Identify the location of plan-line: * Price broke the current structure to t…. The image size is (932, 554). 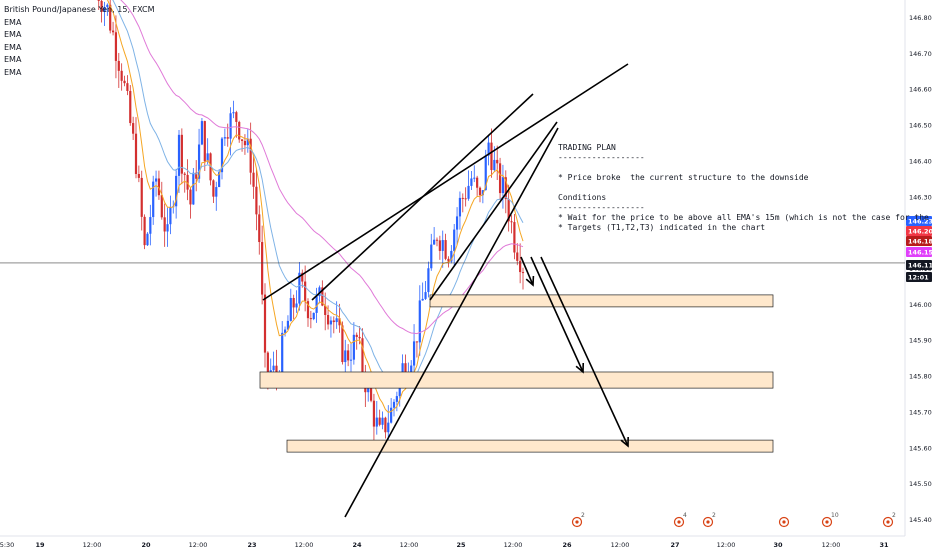
(683, 177).